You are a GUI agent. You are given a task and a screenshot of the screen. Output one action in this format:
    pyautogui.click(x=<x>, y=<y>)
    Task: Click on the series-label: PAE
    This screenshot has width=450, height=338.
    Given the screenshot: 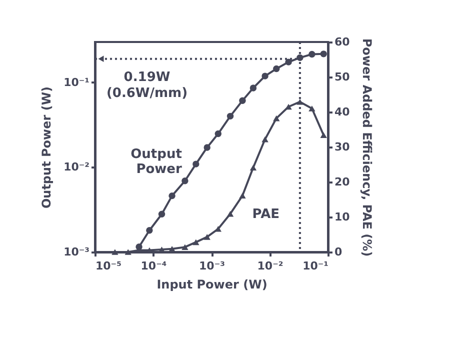 What is the action you would take?
    pyautogui.click(x=266, y=214)
    